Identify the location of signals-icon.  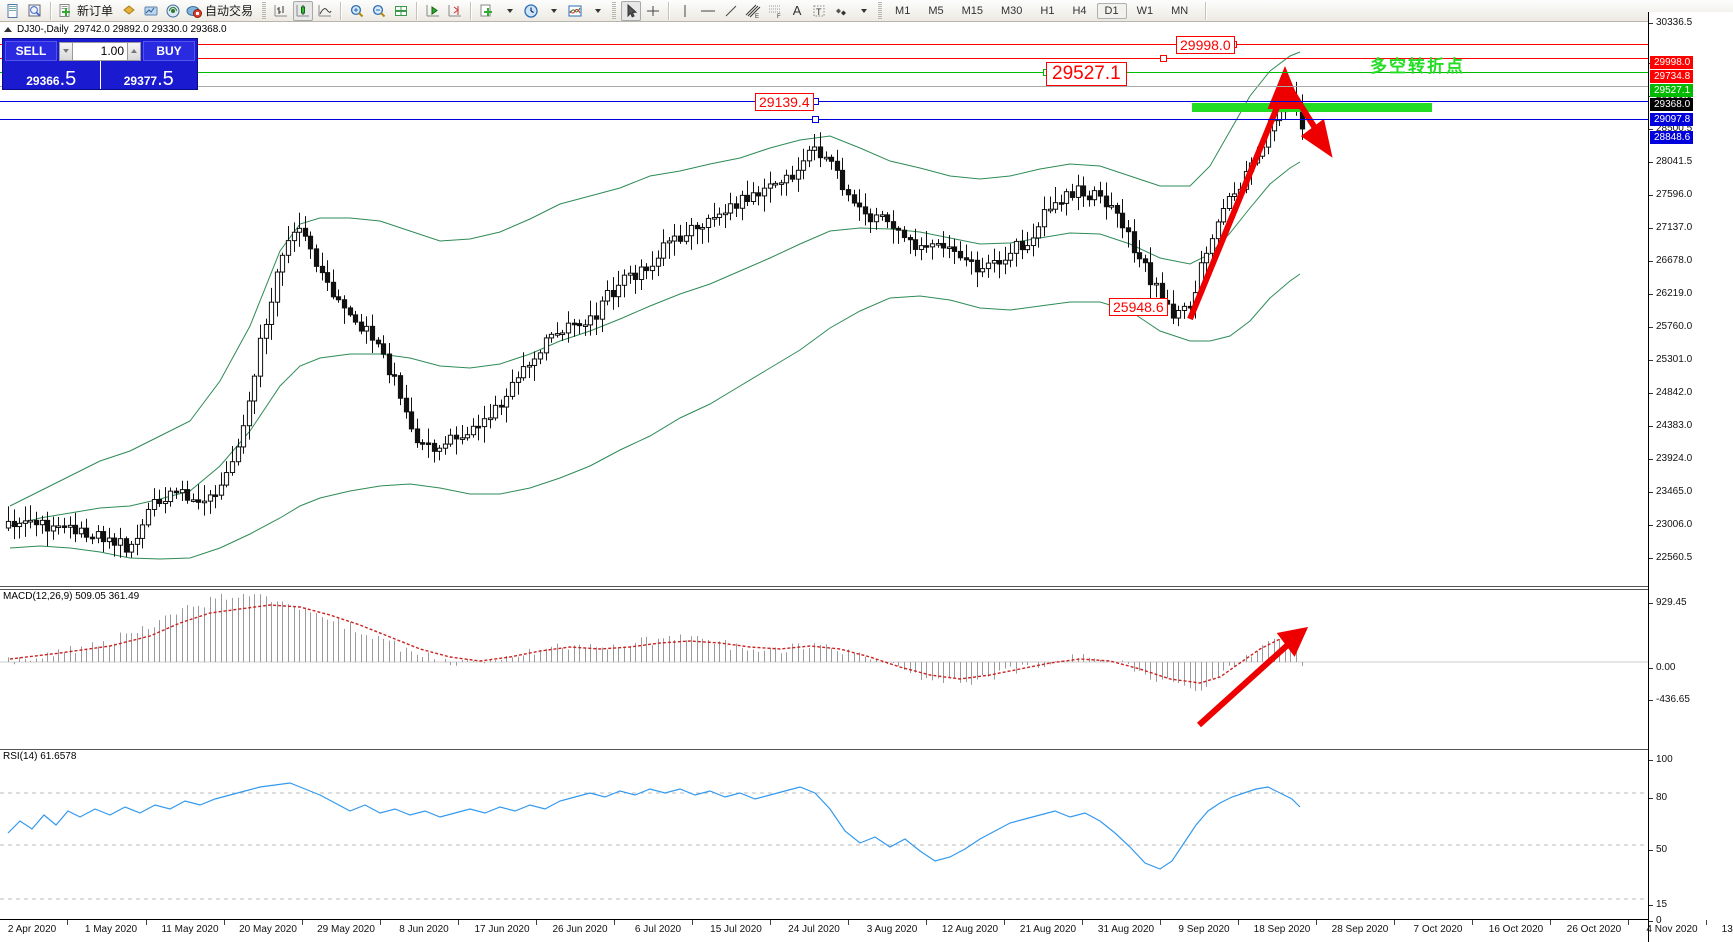
(173, 11).